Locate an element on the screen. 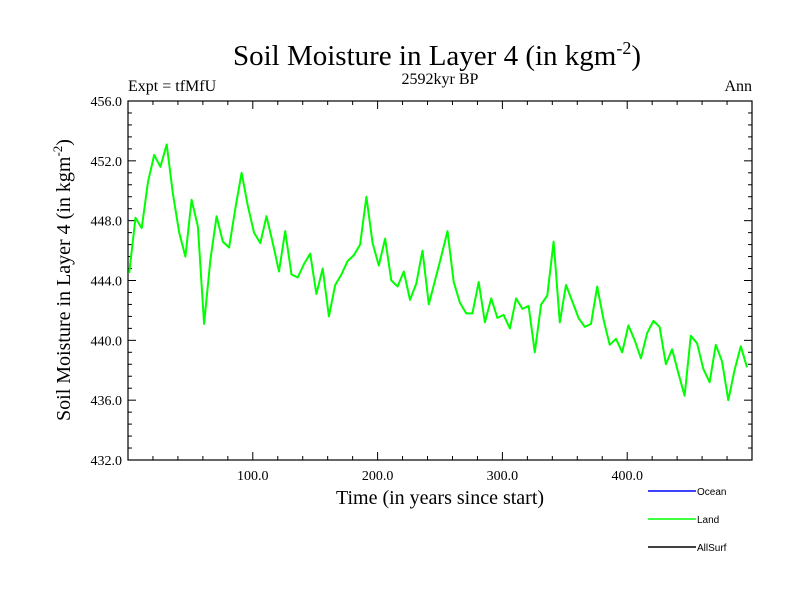 The width and height of the screenshot is (800, 600). y-tick-label: 448.0 is located at coordinates (107, 222).